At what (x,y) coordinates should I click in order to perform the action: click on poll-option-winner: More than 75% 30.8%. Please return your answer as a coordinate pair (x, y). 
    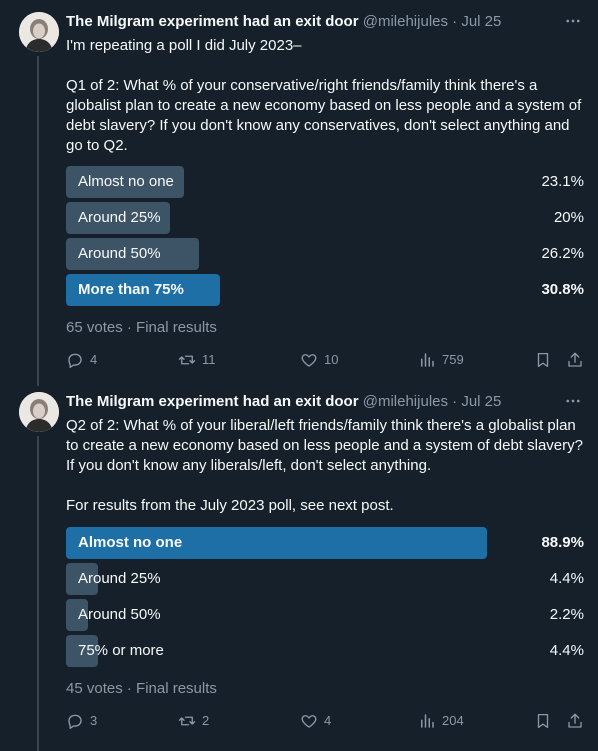
    Looking at the image, I should click on (325, 290).